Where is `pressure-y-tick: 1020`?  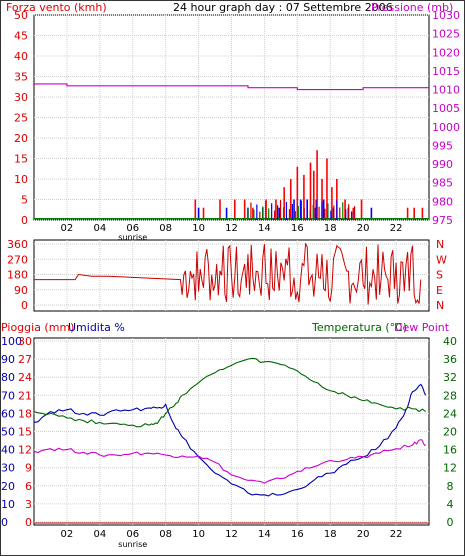
pressure-y-tick: 1020 is located at coordinates (446, 52).